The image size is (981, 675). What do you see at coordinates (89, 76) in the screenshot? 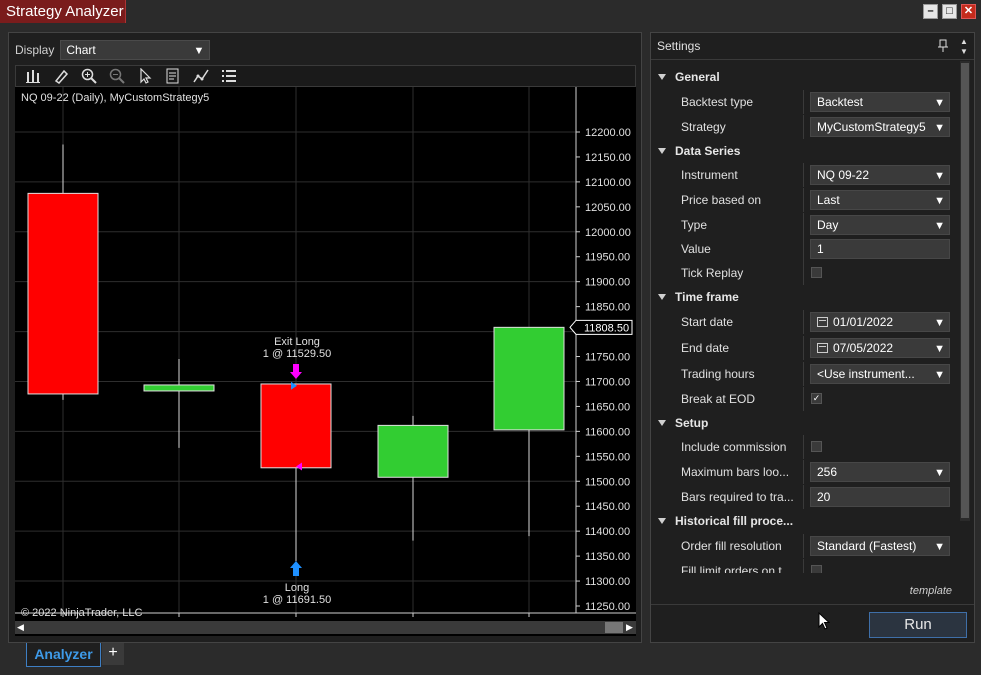
I see `zoom-in-icon` at bounding box center [89, 76].